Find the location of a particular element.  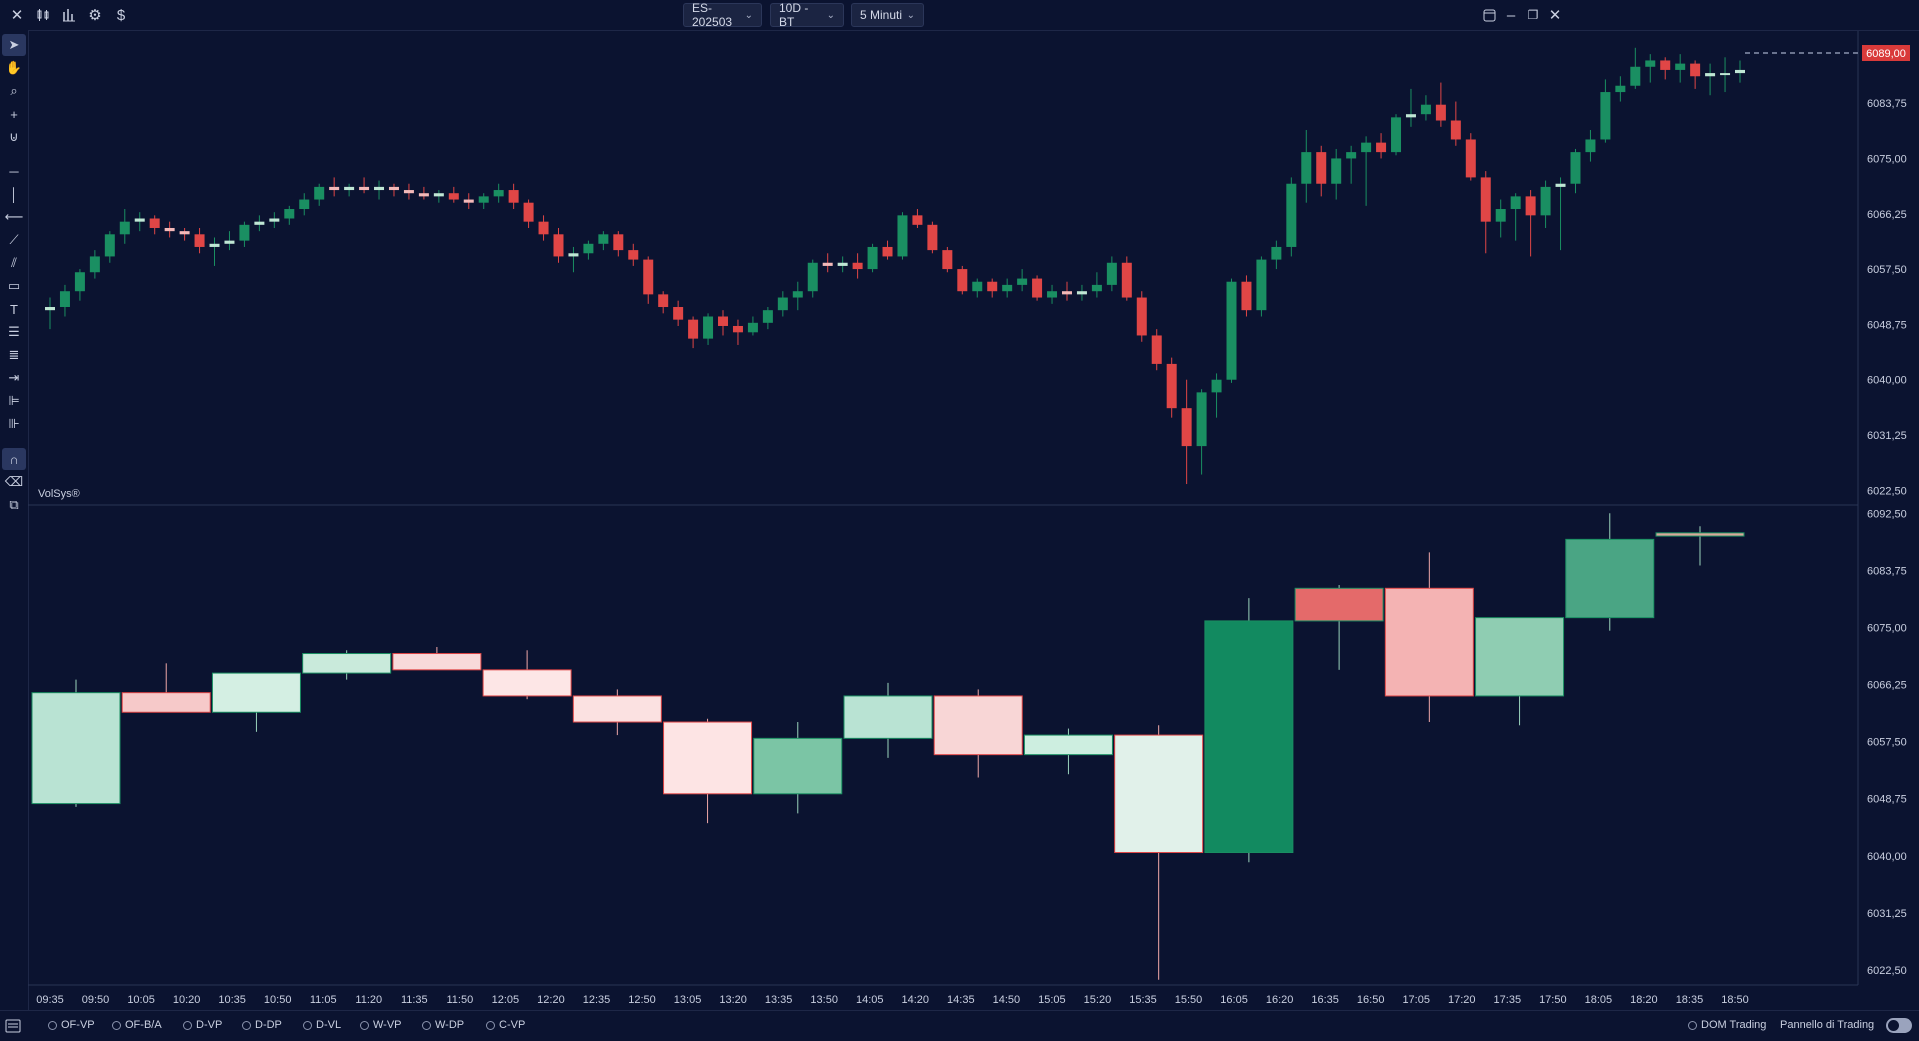

indicator-c-vp: C-VP is located at coordinates (505, 1025).